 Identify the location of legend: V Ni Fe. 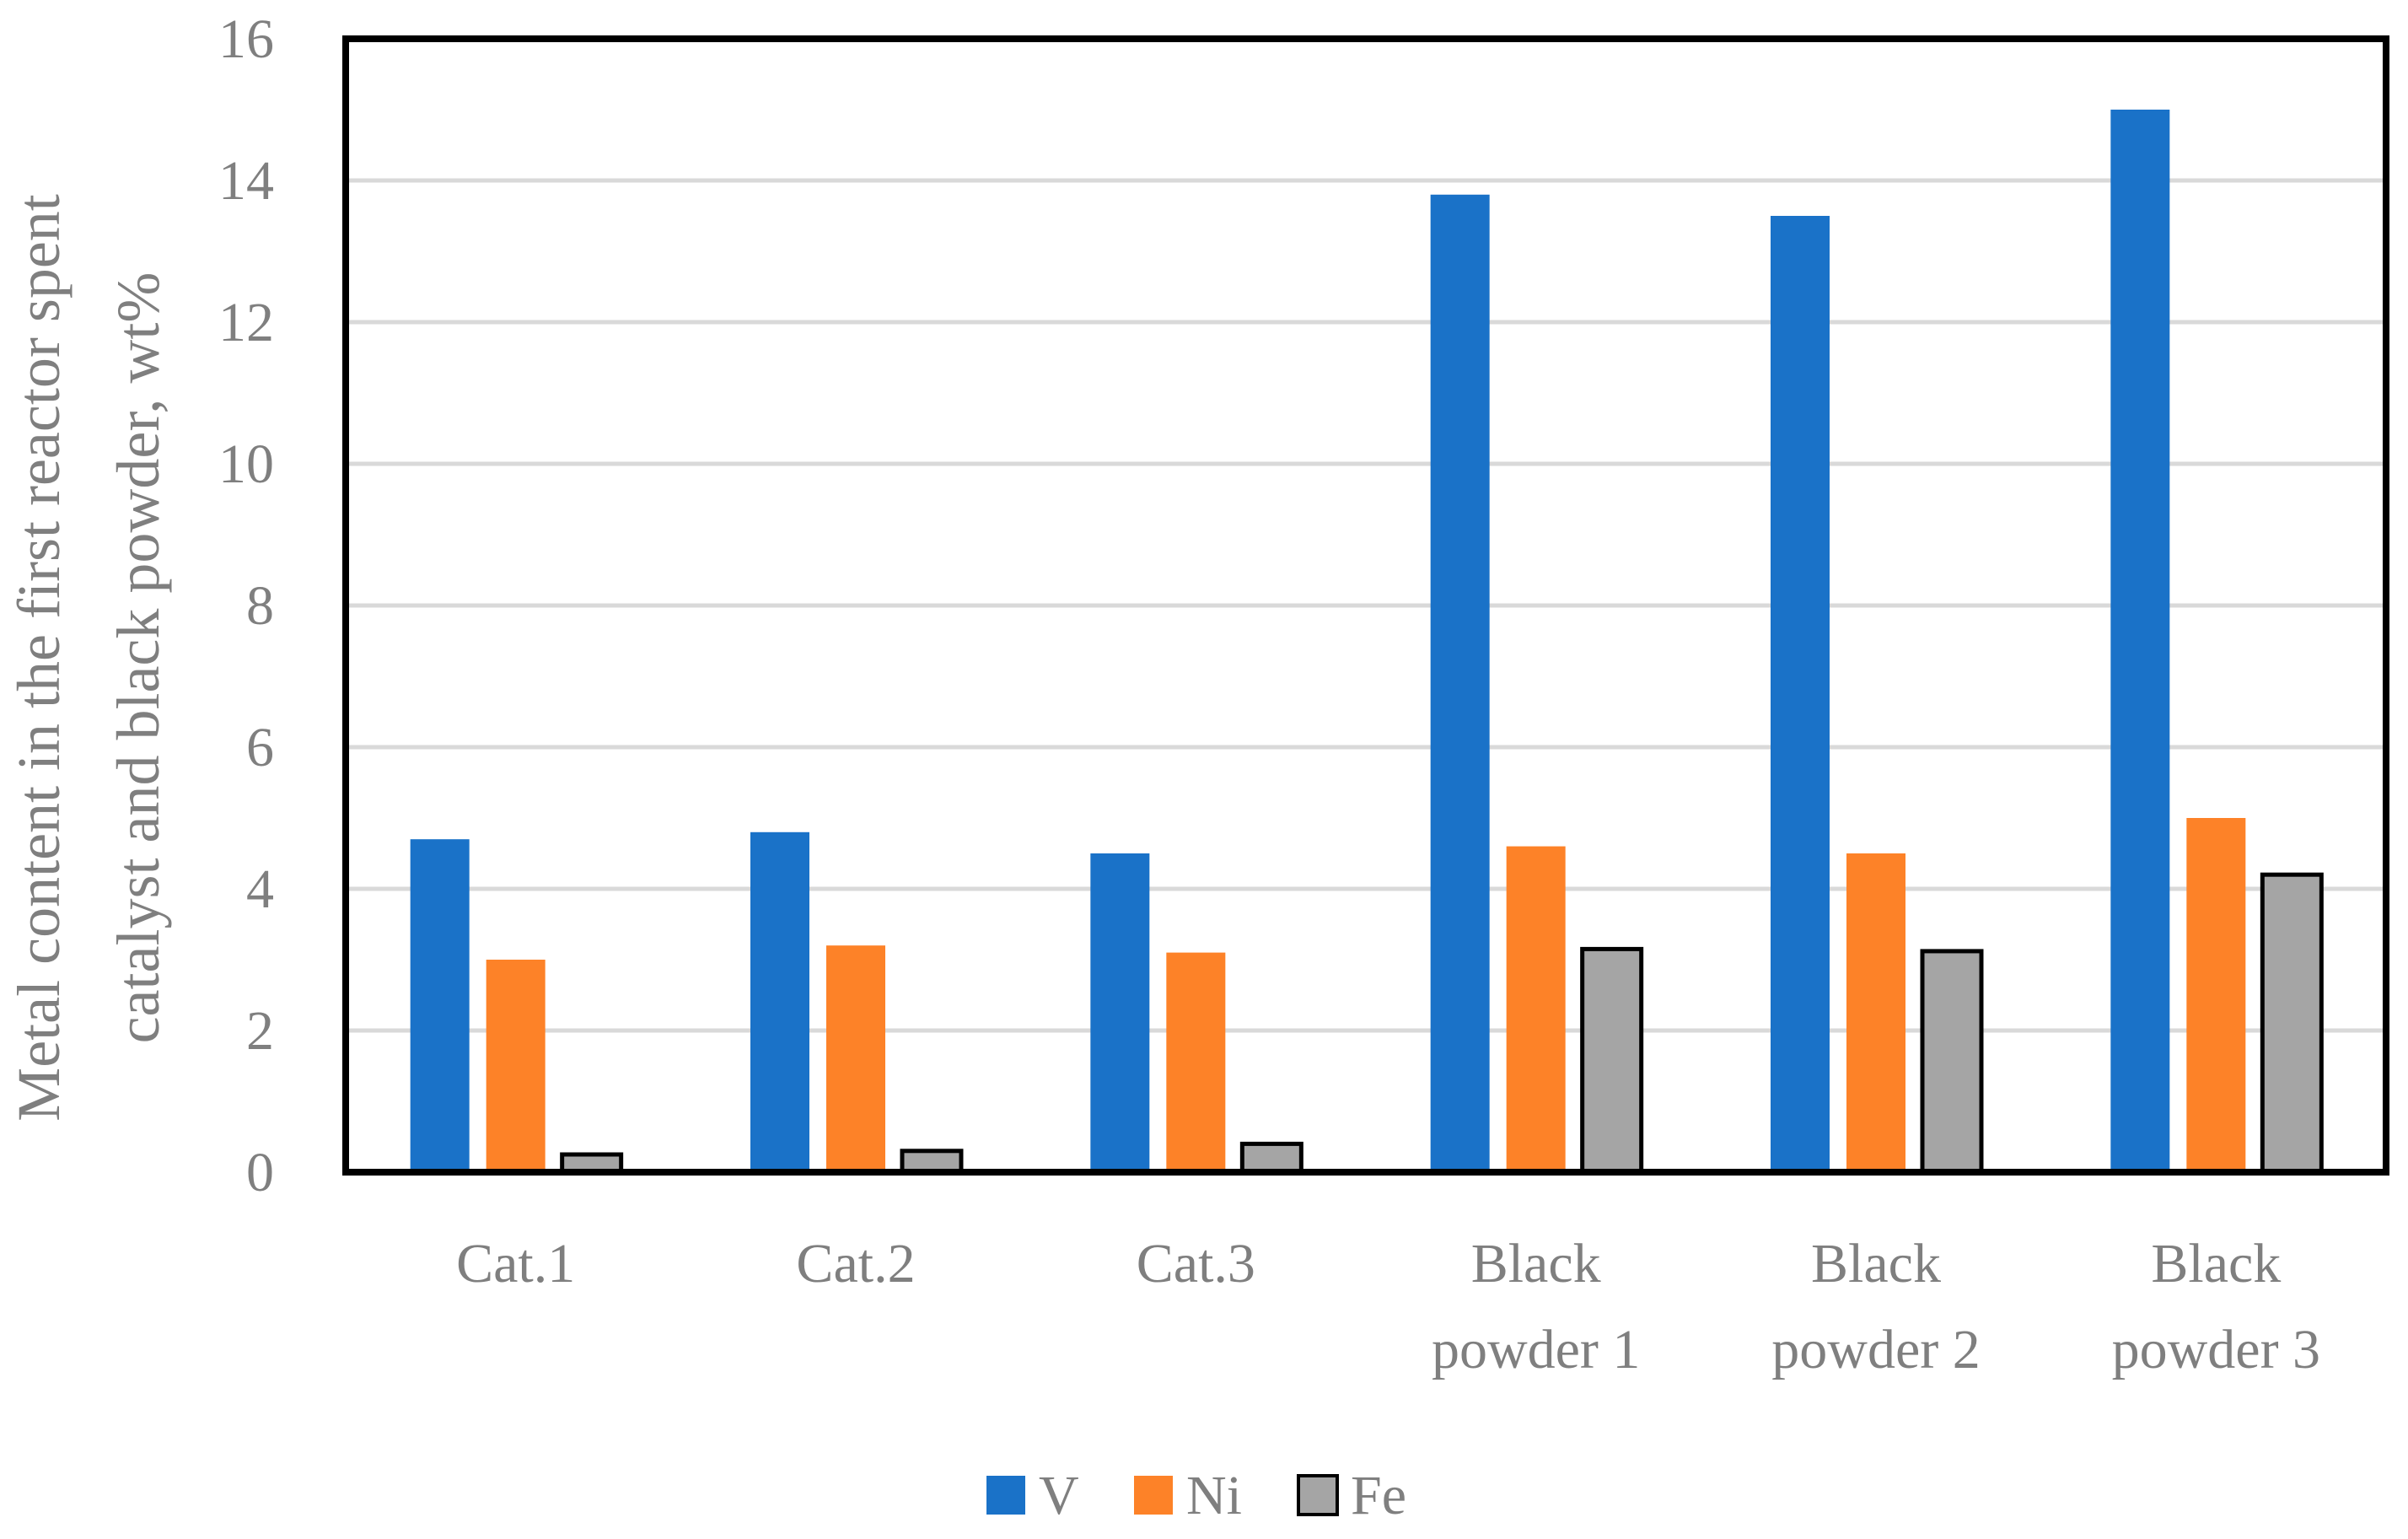
(1196, 1495).